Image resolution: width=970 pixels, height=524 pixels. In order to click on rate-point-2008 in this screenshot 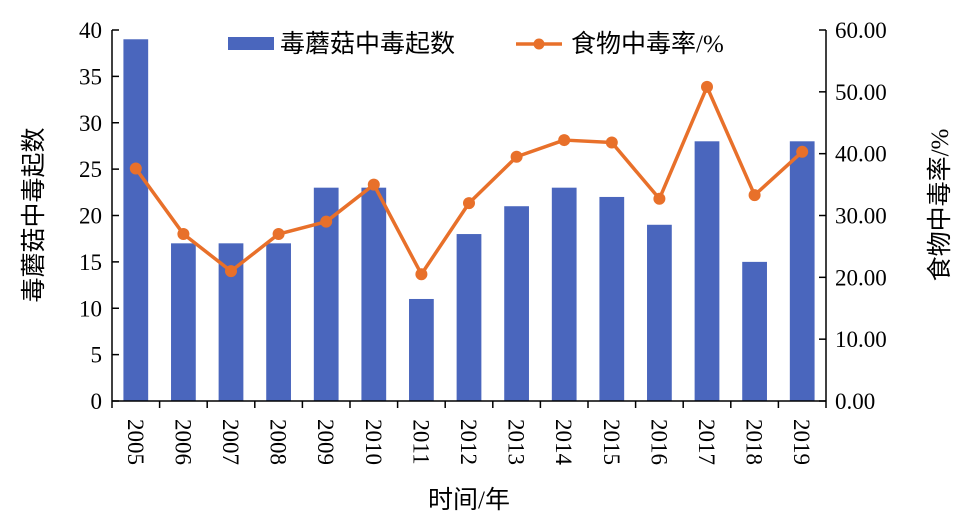, I will do `click(278, 234)`.